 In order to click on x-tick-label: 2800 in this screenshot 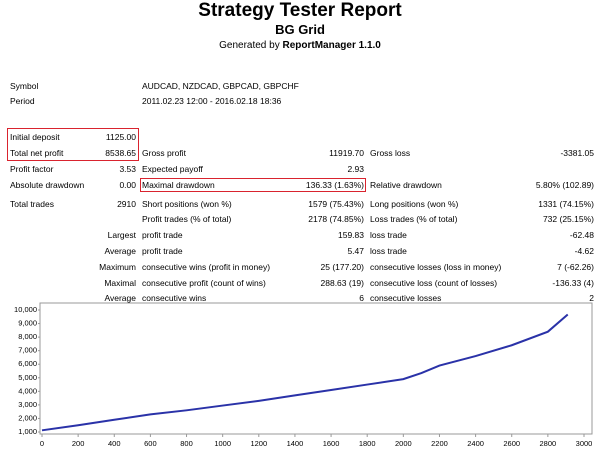, I will do `click(548, 443)`.